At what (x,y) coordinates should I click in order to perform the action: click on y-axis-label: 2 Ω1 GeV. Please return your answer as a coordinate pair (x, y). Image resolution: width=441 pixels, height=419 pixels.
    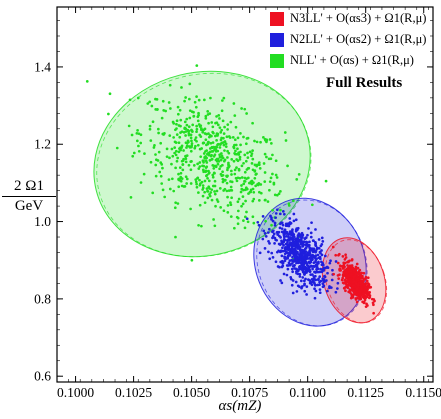
    Looking at the image, I should click on (29, 196).